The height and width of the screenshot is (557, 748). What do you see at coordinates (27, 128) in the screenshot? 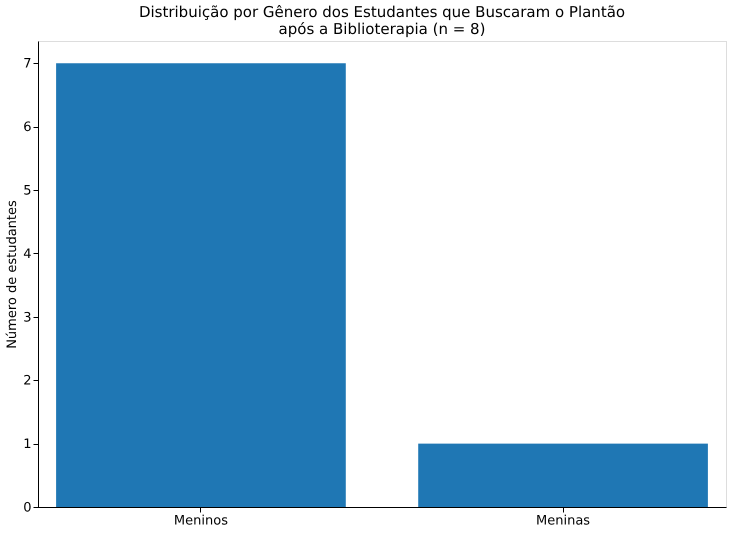
I see `y-tick-label: 6` at bounding box center [27, 128].